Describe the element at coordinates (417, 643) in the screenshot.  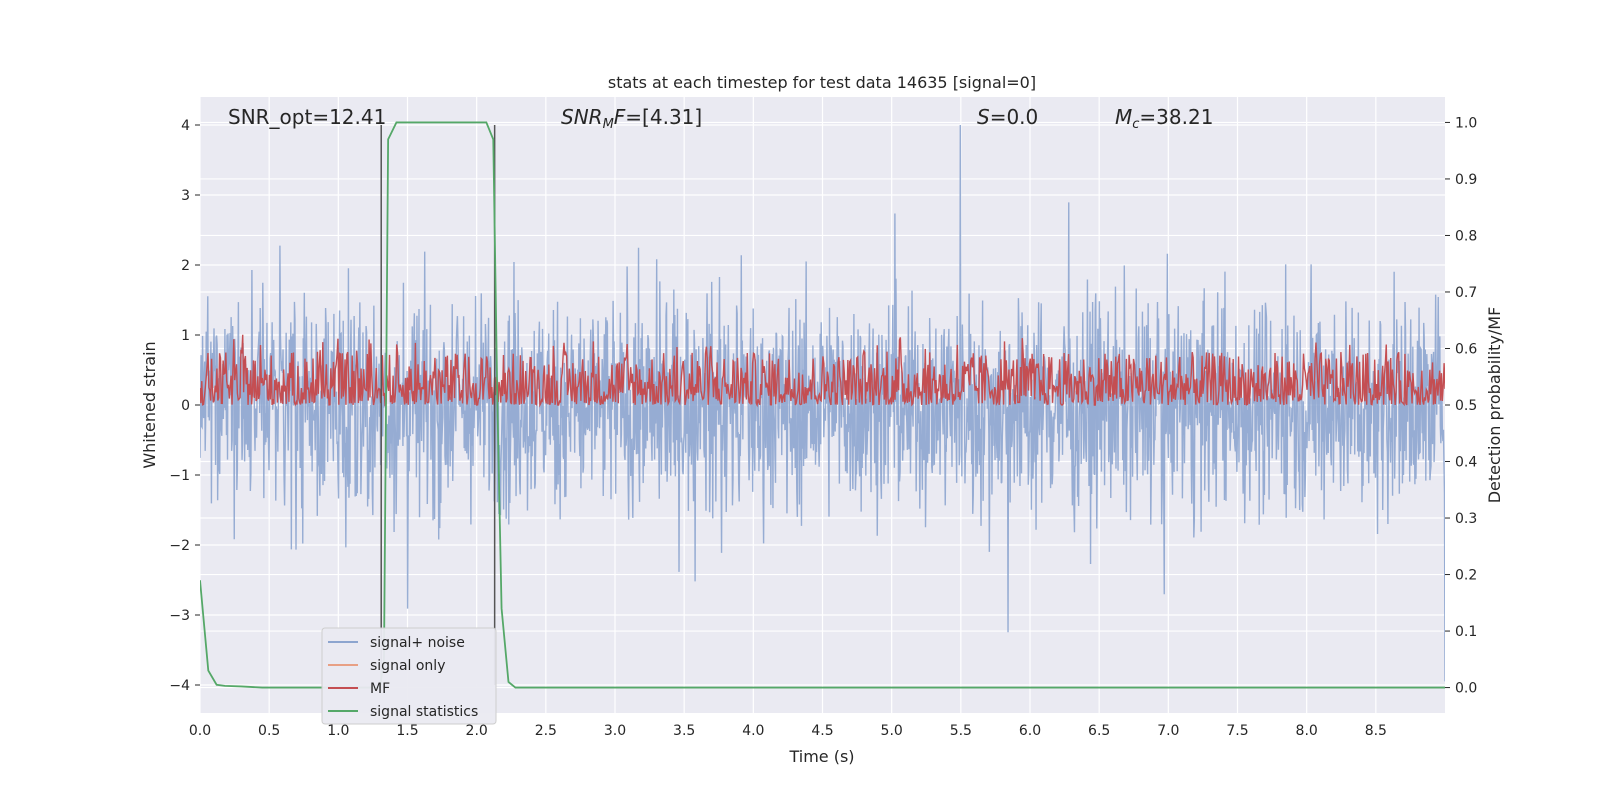
I see `legend-label-signal-noise: signal+ noise` at that location.